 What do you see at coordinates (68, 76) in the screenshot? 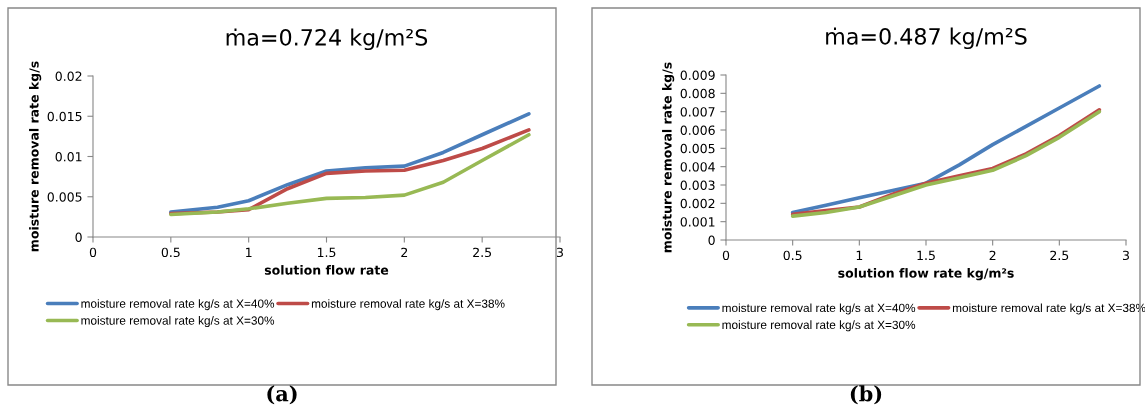
I see `y-tick-label: 0.02` at bounding box center [68, 76].